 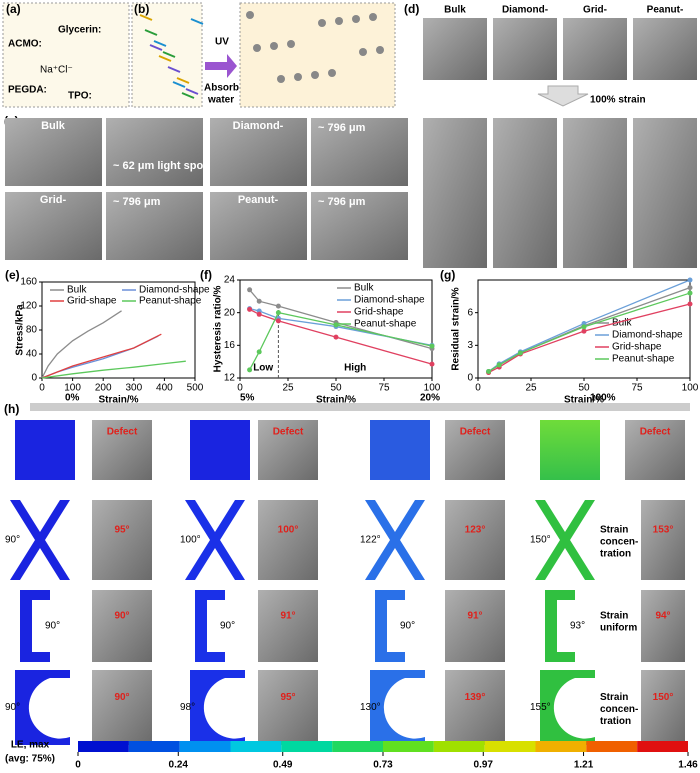 I want to click on panel-label: (h), so click(x=11, y=409).